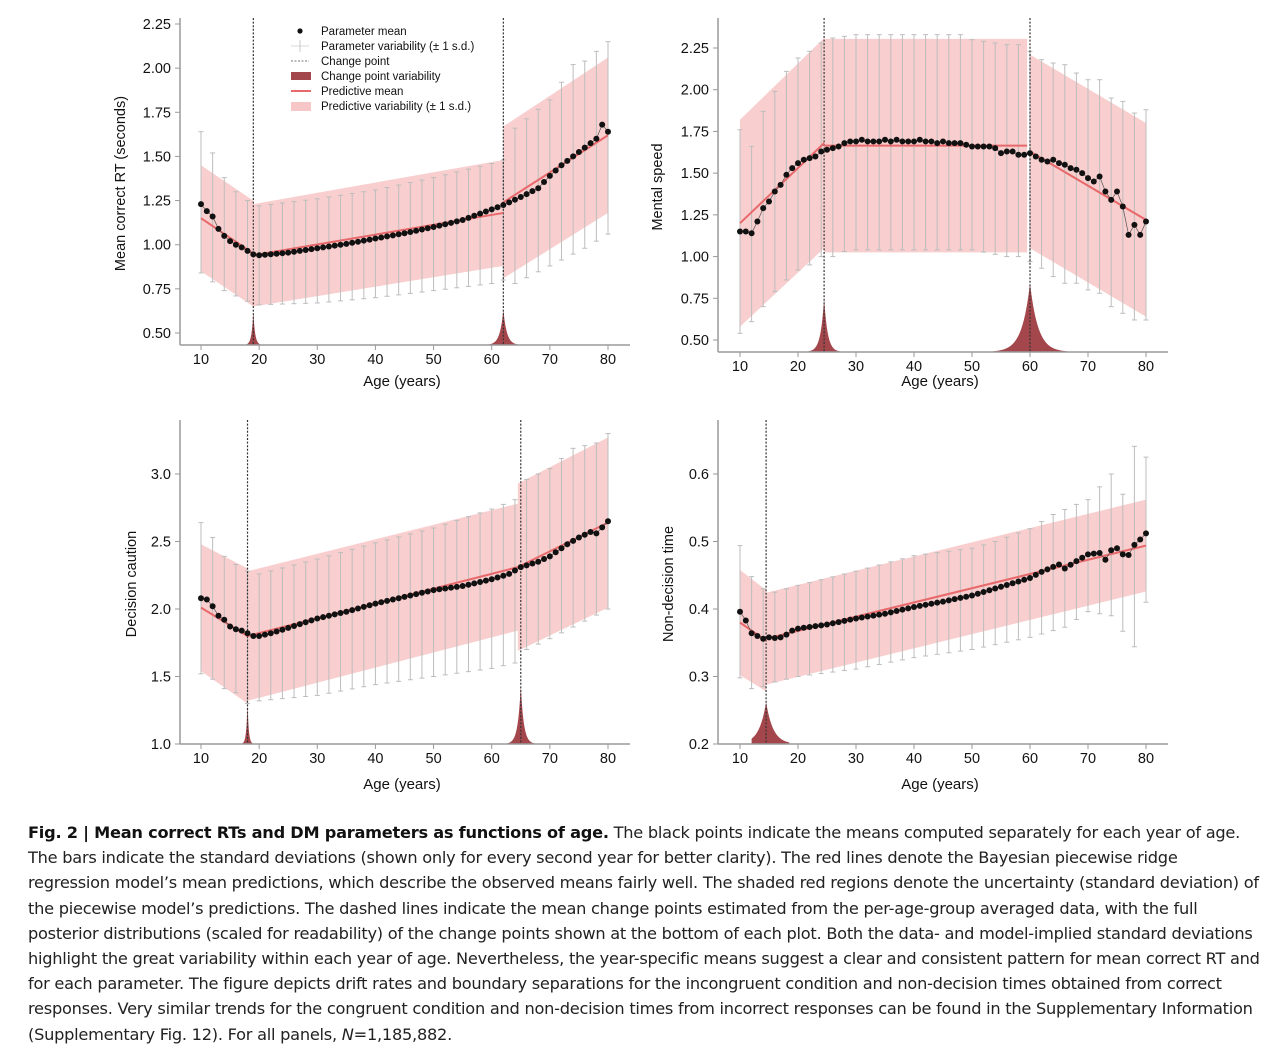  Describe the element at coordinates (161, 543) in the screenshot. I see `y-tick-label: 2.5` at that location.